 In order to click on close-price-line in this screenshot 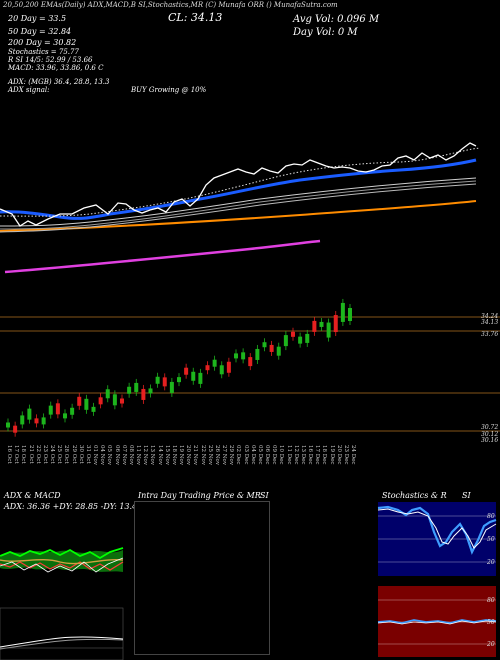, I will do `click(238, 184)`.